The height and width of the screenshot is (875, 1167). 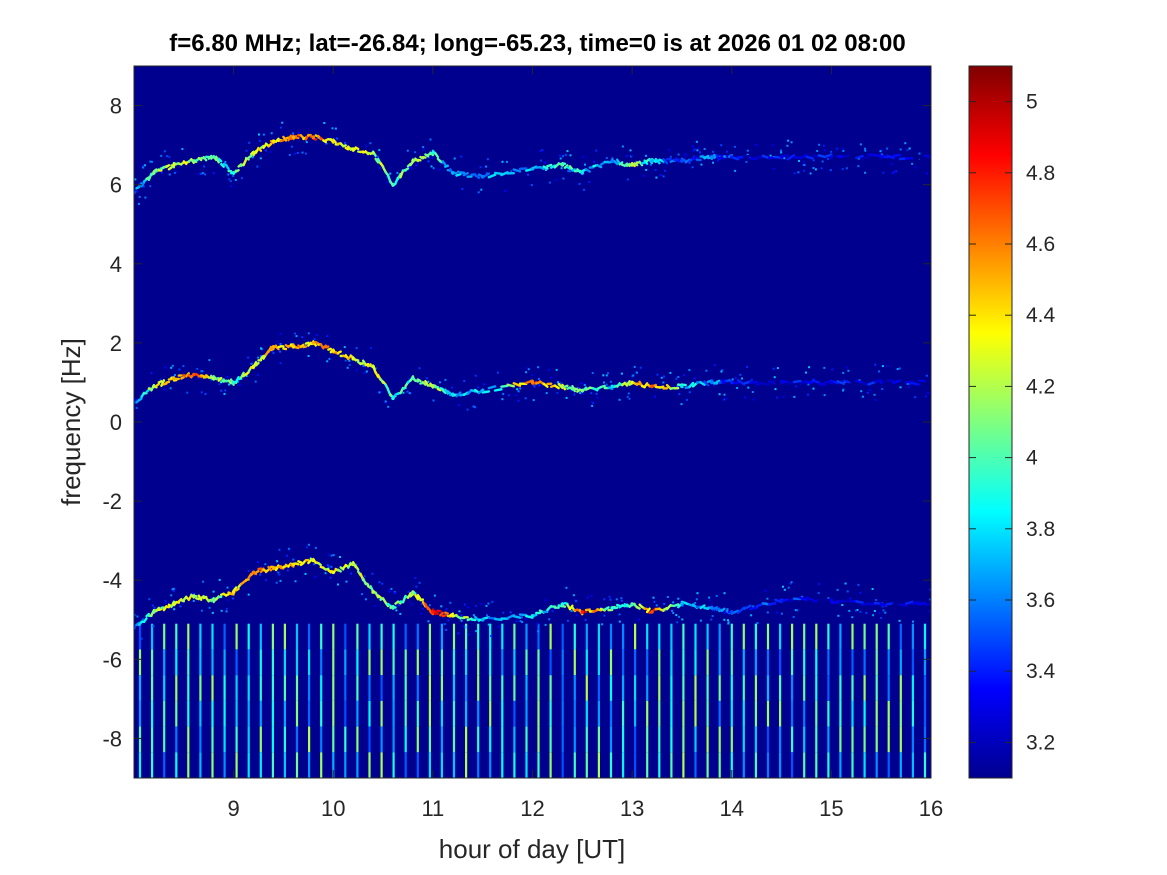 What do you see at coordinates (333, 808) in the screenshot?
I see `x-tick-label: 10` at bounding box center [333, 808].